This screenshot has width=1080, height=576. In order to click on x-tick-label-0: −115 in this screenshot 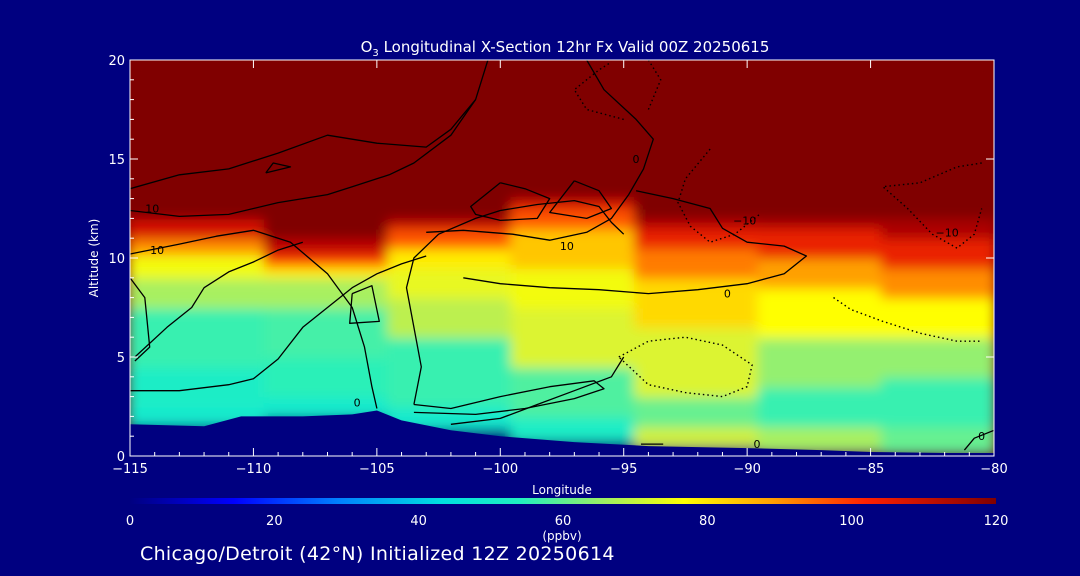, I will do `click(130, 469)`.